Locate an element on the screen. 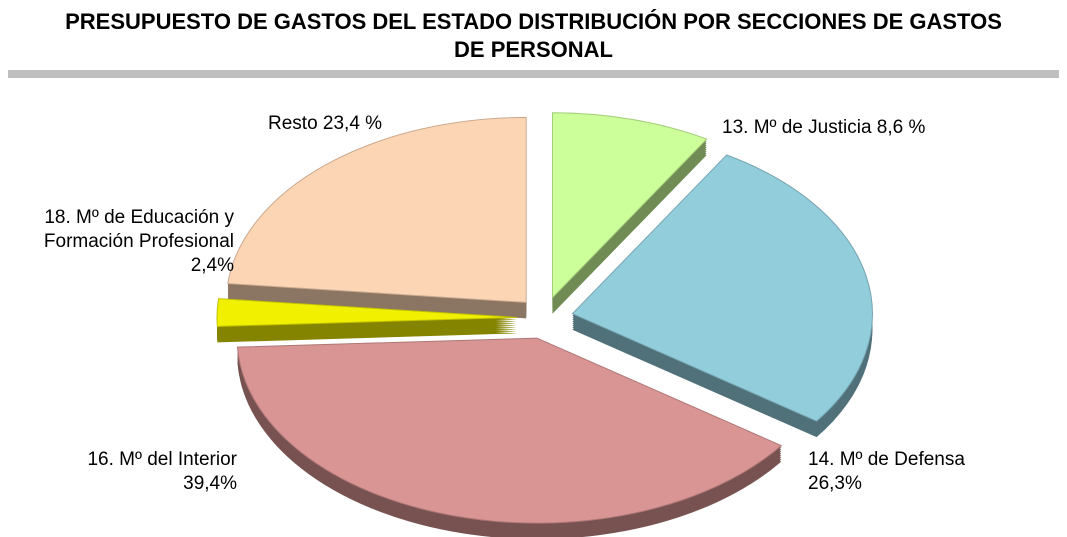 This screenshot has height=537, width=1067. slice-label: 16. Mº del Interior 39,4% is located at coordinates (128, 472).